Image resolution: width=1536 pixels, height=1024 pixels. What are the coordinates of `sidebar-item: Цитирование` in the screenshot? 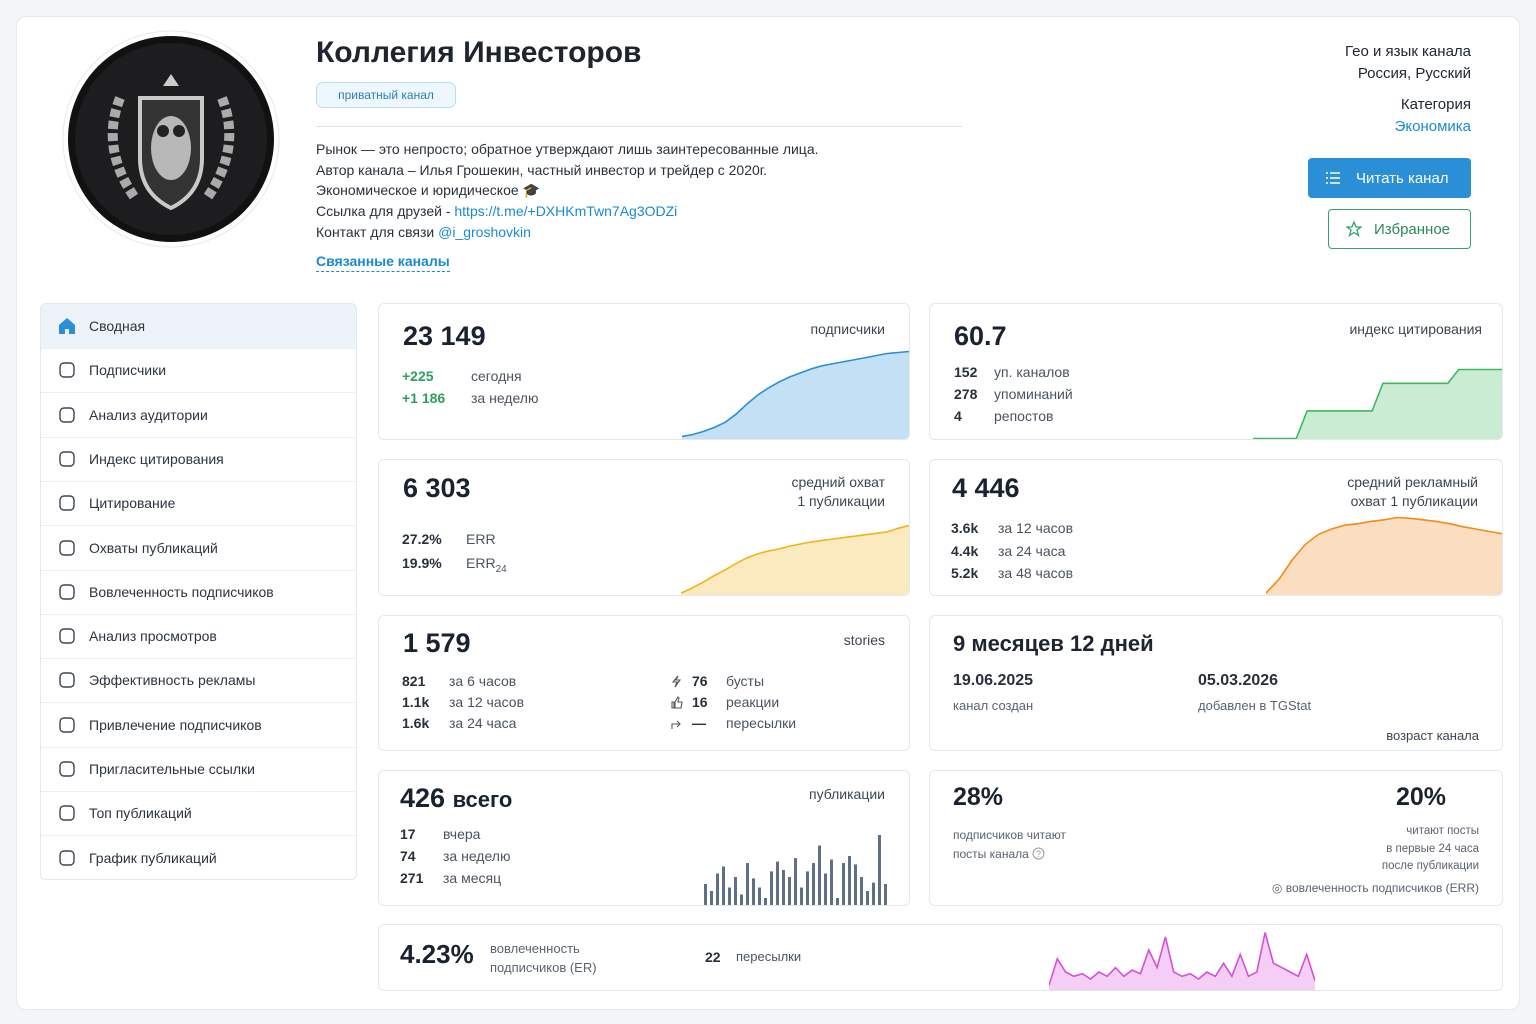 It's located at (198, 504).